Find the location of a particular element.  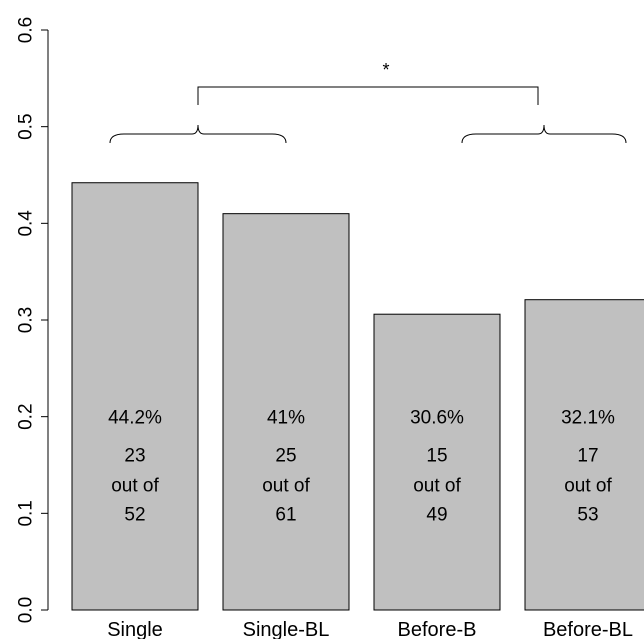

y-tick-label: 0.6 is located at coordinates (26, 30).